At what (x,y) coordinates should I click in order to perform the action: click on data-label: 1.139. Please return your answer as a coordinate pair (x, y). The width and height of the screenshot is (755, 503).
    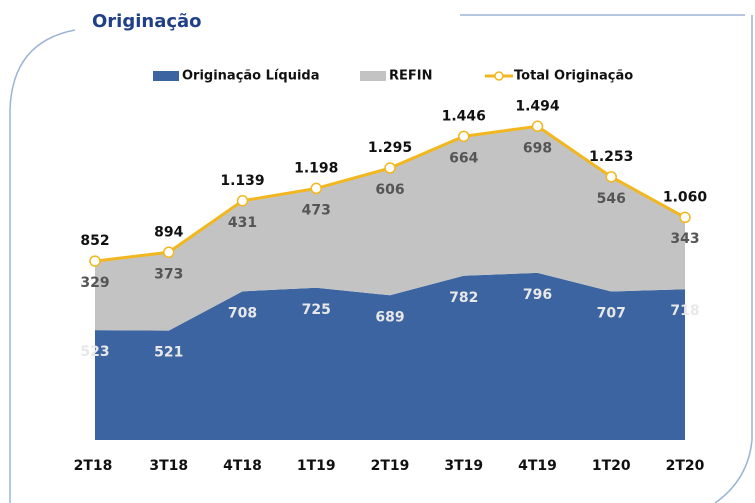
    Looking at the image, I should click on (242, 181).